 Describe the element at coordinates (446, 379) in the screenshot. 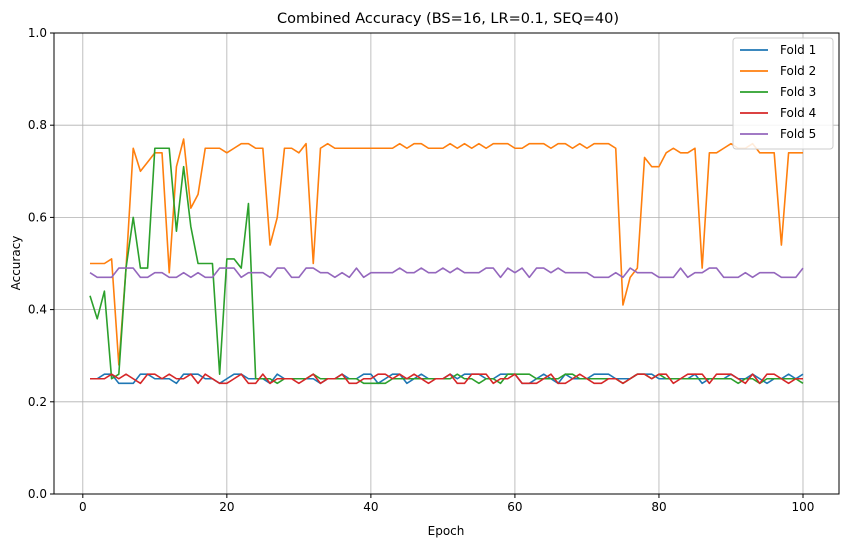

I see `fold-4-line` at that location.